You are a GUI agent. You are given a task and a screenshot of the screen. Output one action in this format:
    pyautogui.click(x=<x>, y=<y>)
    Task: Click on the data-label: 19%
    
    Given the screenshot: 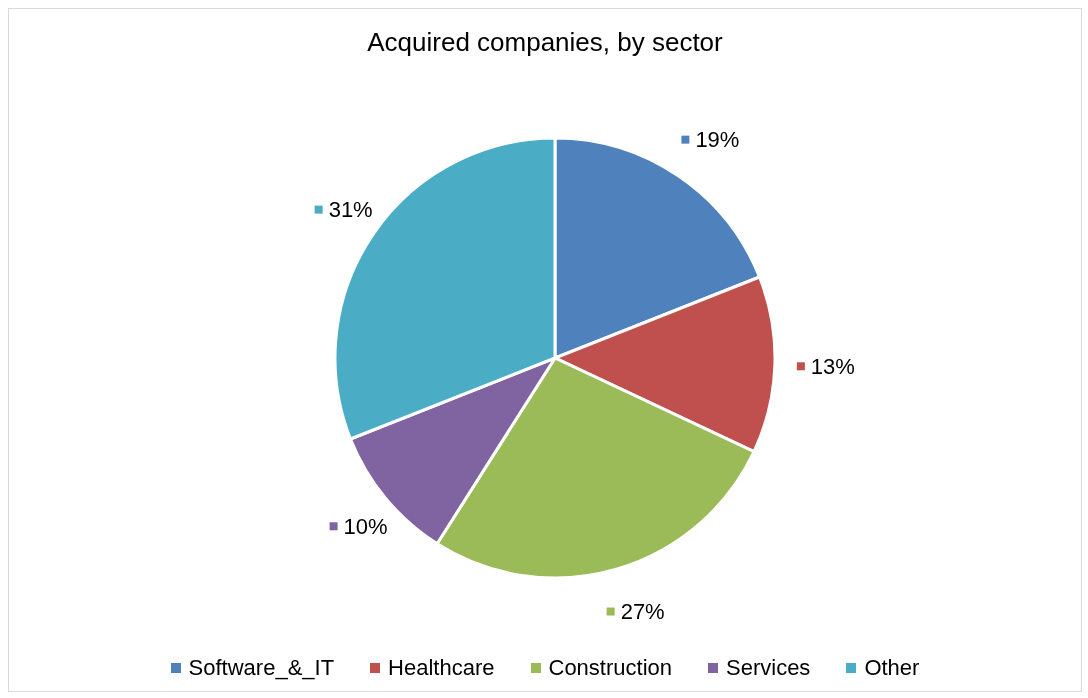 What is the action you would take?
    pyautogui.click(x=717, y=140)
    